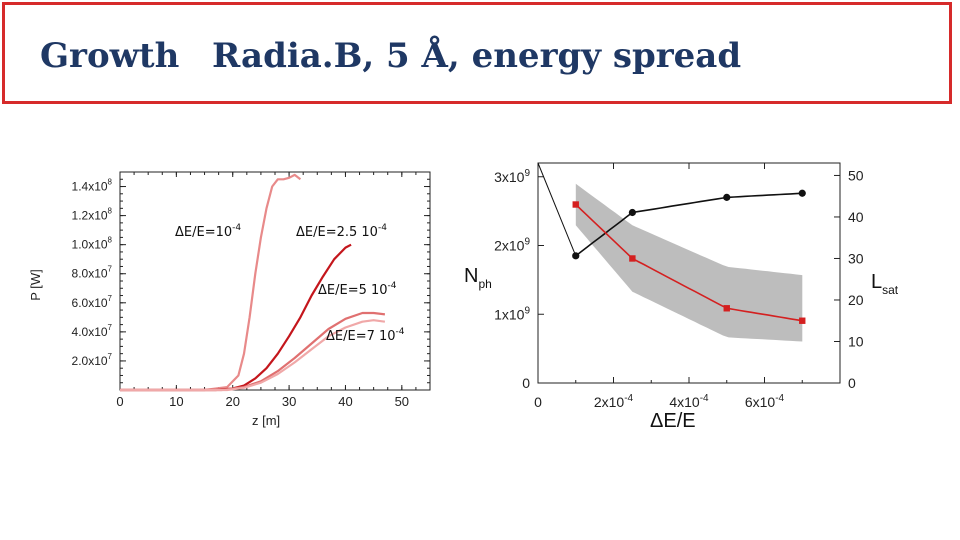 Image resolution: width=960 pixels, height=540 pixels. I want to click on right-x-tick-label: 2x10⁻⁴, so click(614, 401).